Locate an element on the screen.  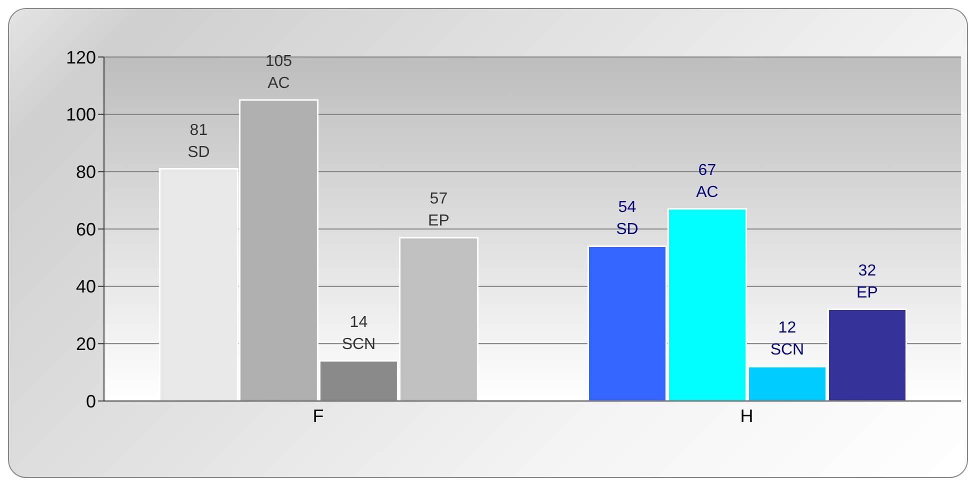
series-label: SD is located at coordinates (199, 152).